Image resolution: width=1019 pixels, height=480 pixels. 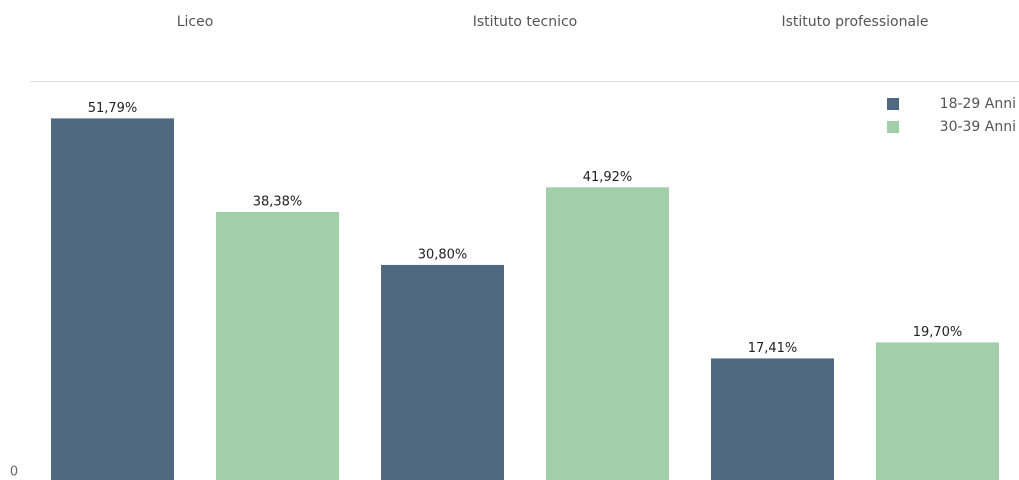 What do you see at coordinates (608, 177) in the screenshot?
I see `value-label: 41,92%` at bounding box center [608, 177].